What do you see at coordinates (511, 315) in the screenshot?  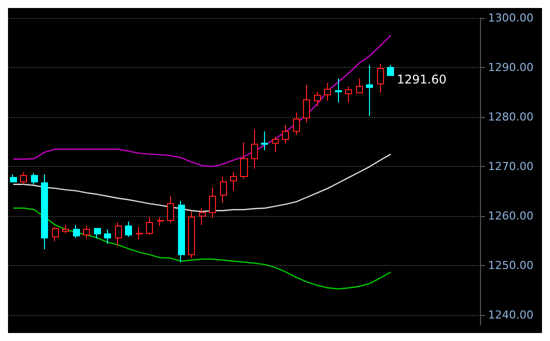 I see `y-tick-label: 1240.00` at bounding box center [511, 315].